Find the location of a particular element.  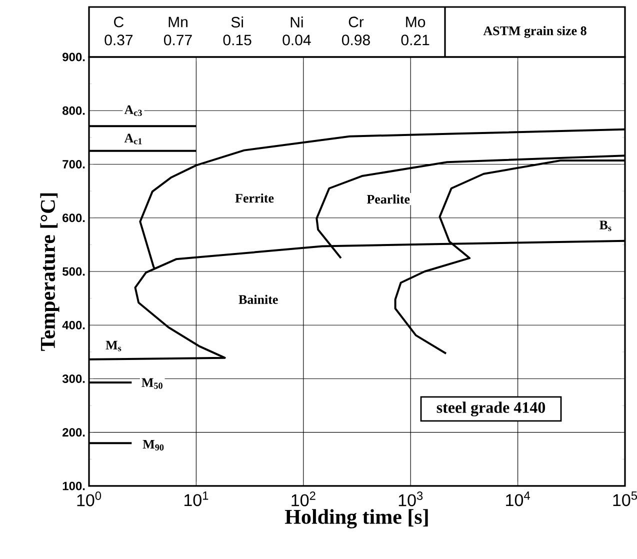

x-tick-label: 10$^{1}$ is located at coordinates (196, 499).